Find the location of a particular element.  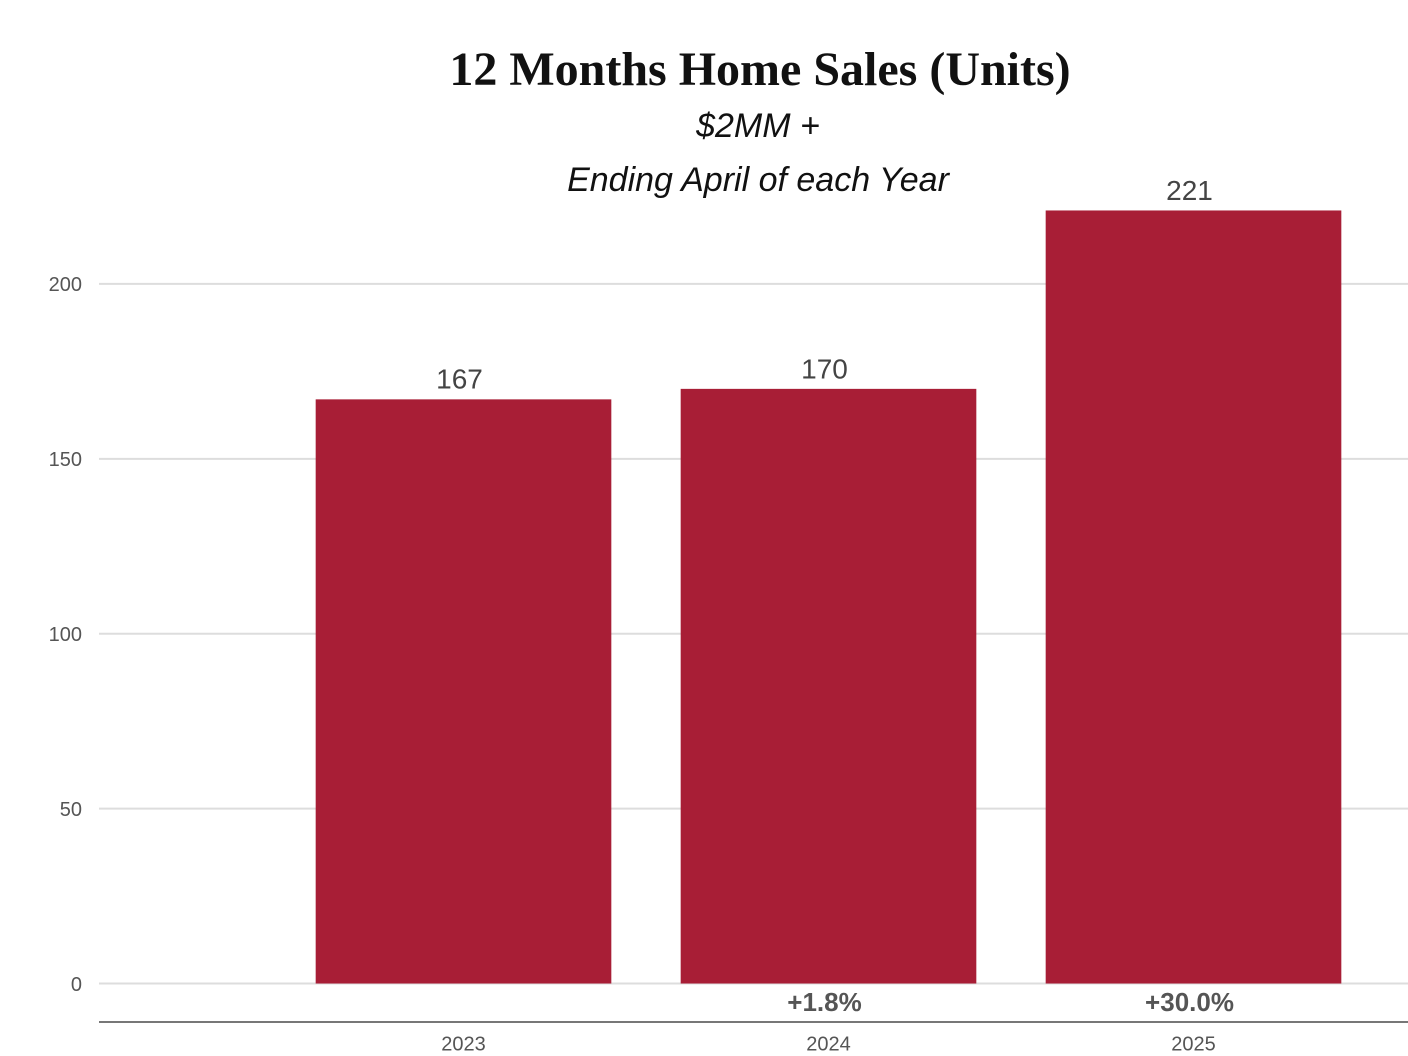

value-label: 167 is located at coordinates (459, 379).